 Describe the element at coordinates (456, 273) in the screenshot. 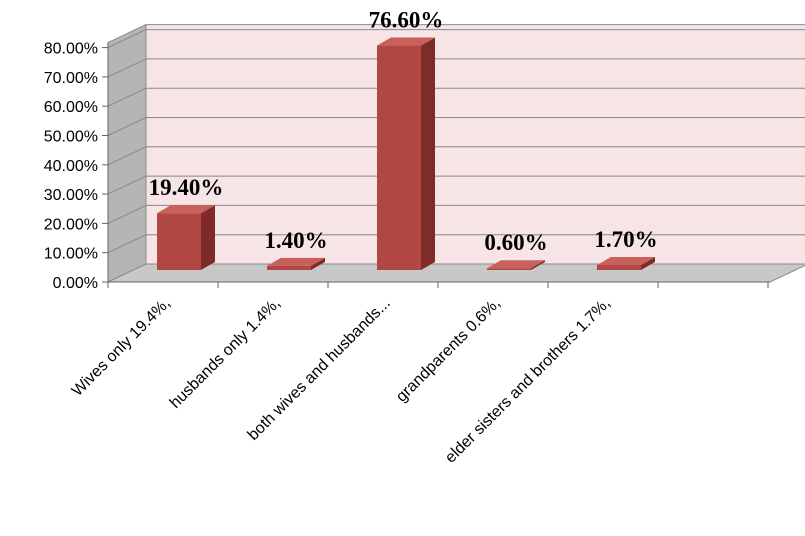

I see `floor` at that location.